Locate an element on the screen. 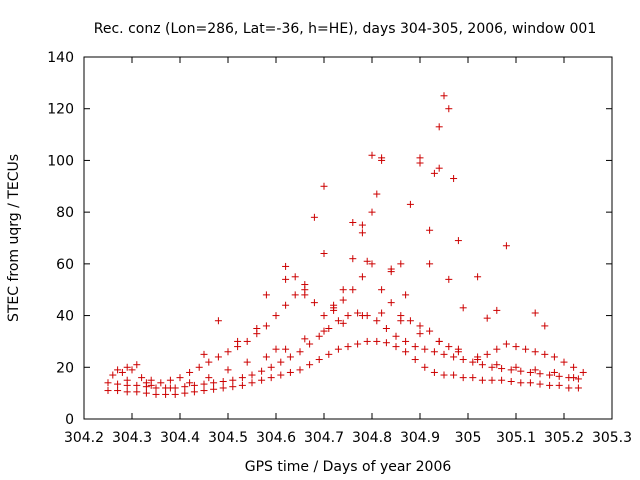 This screenshot has height=480, width=640. x-tick-label: 304.3 is located at coordinates (132, 438).